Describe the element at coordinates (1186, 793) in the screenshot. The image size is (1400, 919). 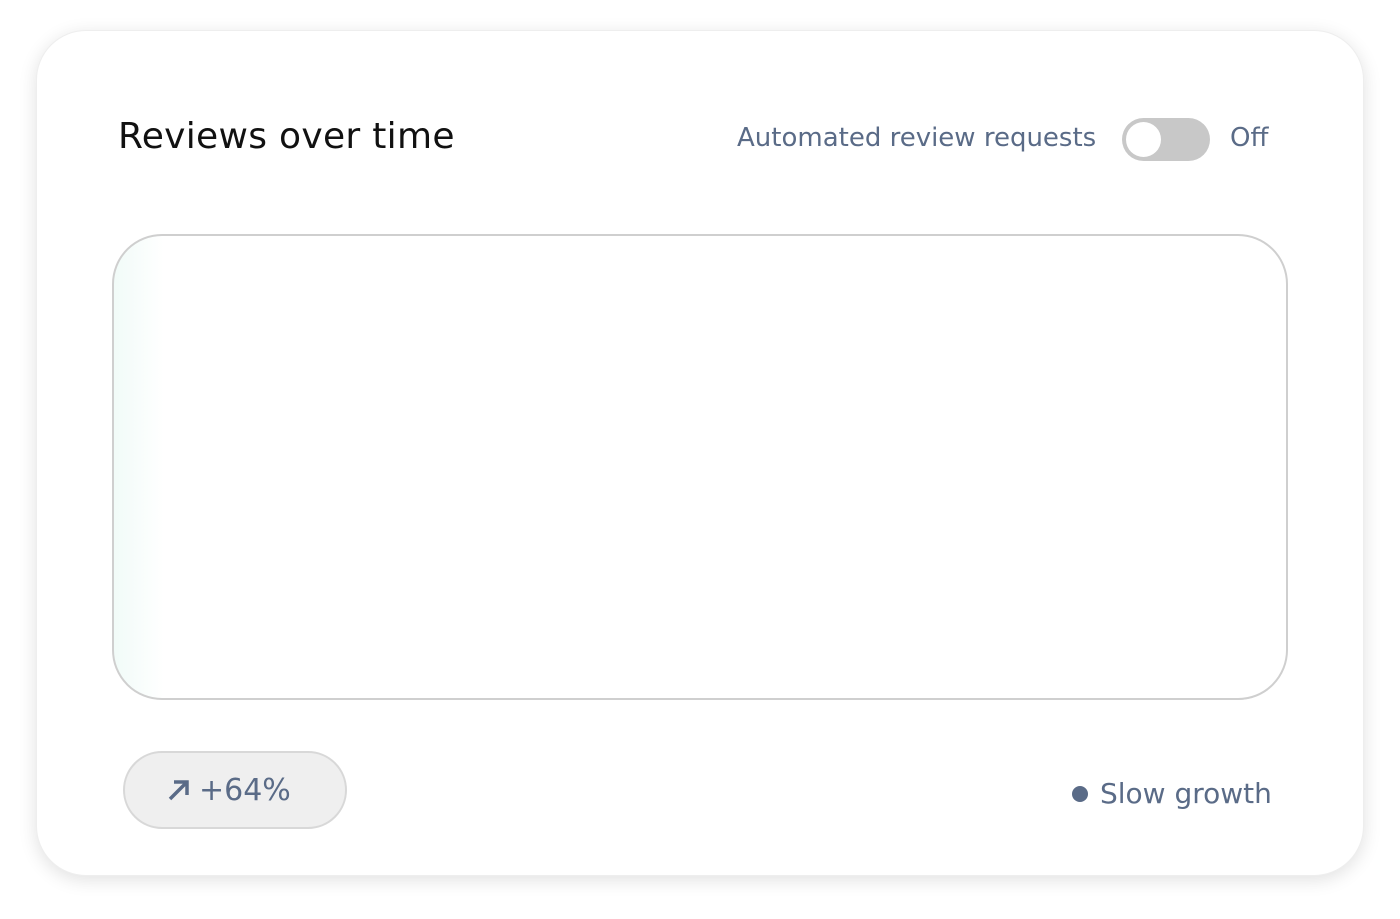
I see `legend-label: Slow growth` at that location.